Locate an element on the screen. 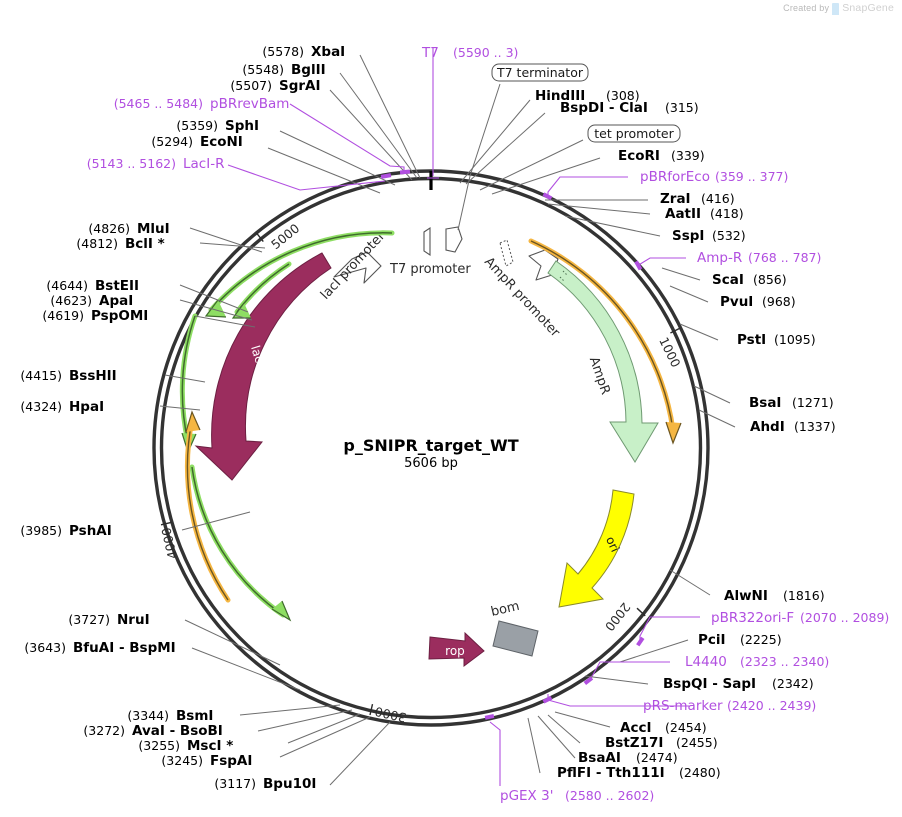 The image size is (902, 817). callout-sphi-pos: (5359) is located at coordinates (197, 125).